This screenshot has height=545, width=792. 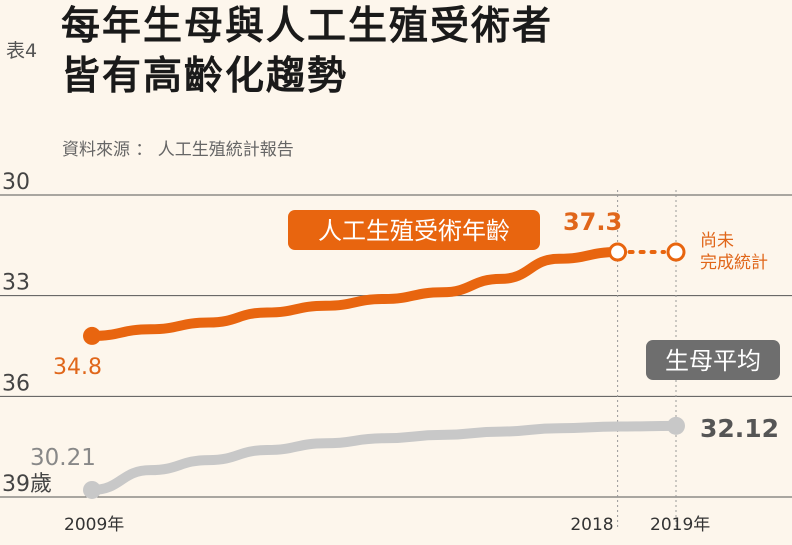 I want to click on series-line-art, so click(x=355, y=294).